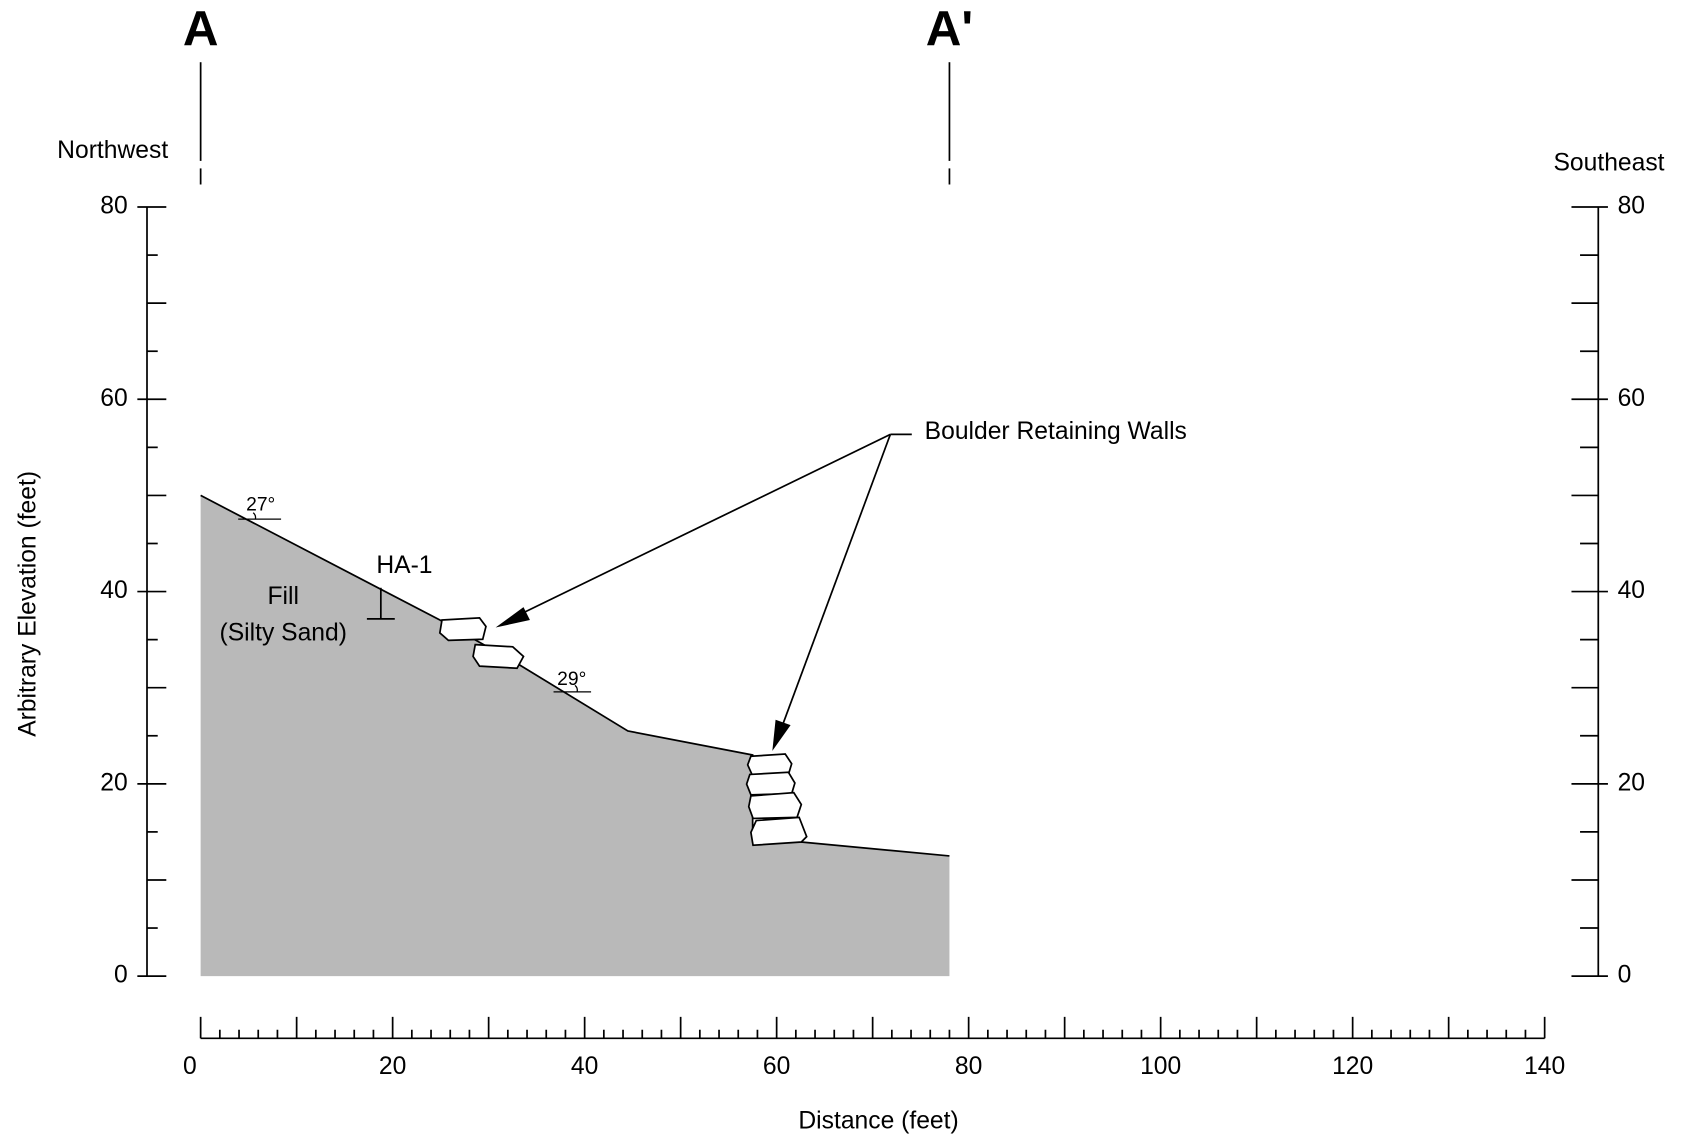 This screenshot has width=1682, height=1137. Describe the element at coordinates (1608, 163) in the screenshot. I see `direction-label: Southeast` at that location.